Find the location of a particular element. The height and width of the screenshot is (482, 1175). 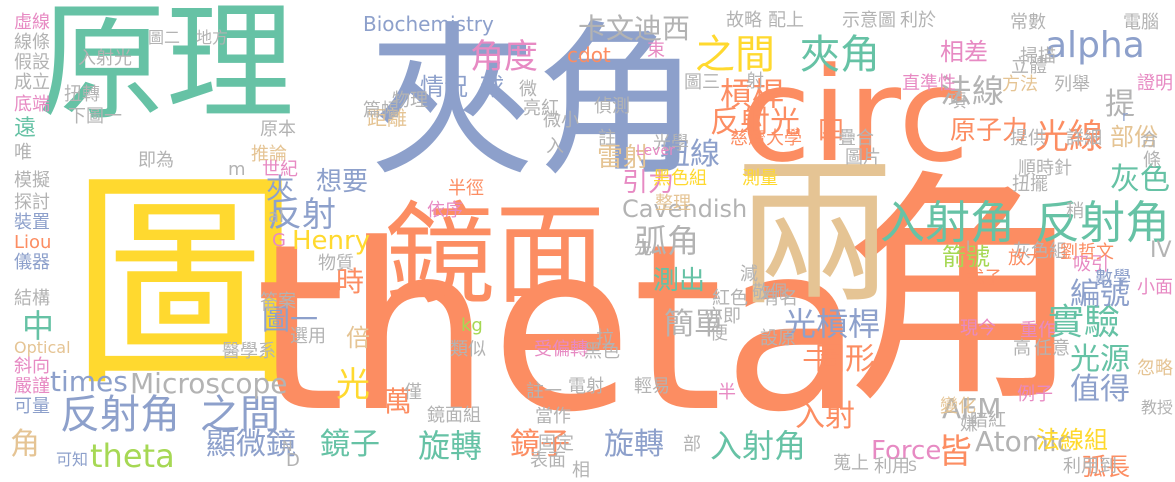

cloud-word: 圖一 is located at coordinates (290, 319).